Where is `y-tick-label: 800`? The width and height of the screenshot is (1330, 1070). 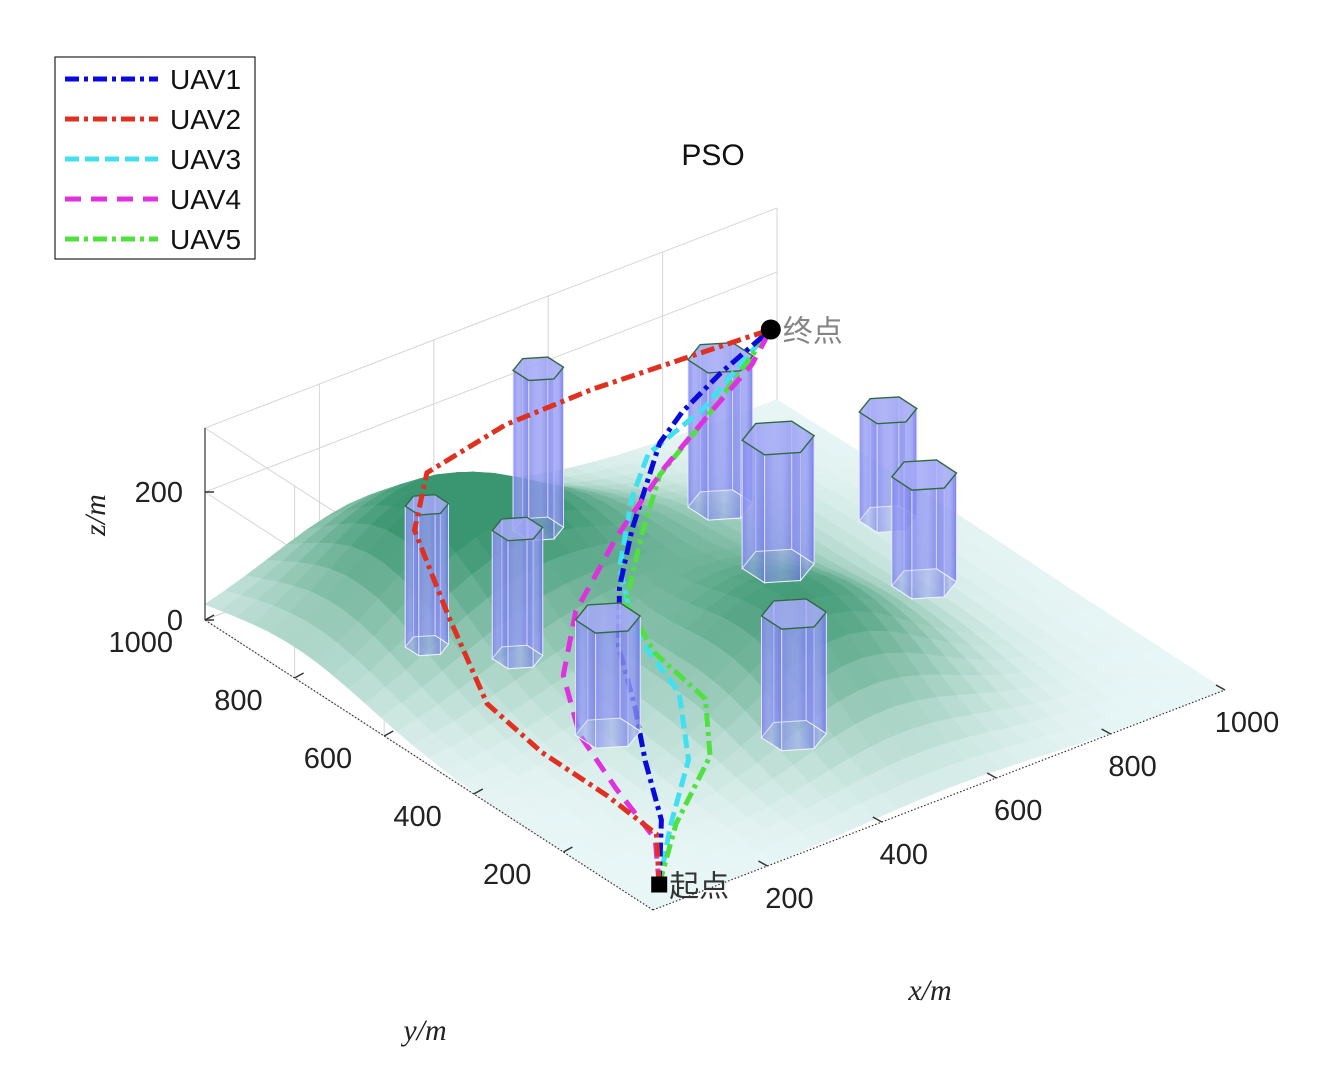
y-tick-label: 800 is located at coordinates (238, 701).